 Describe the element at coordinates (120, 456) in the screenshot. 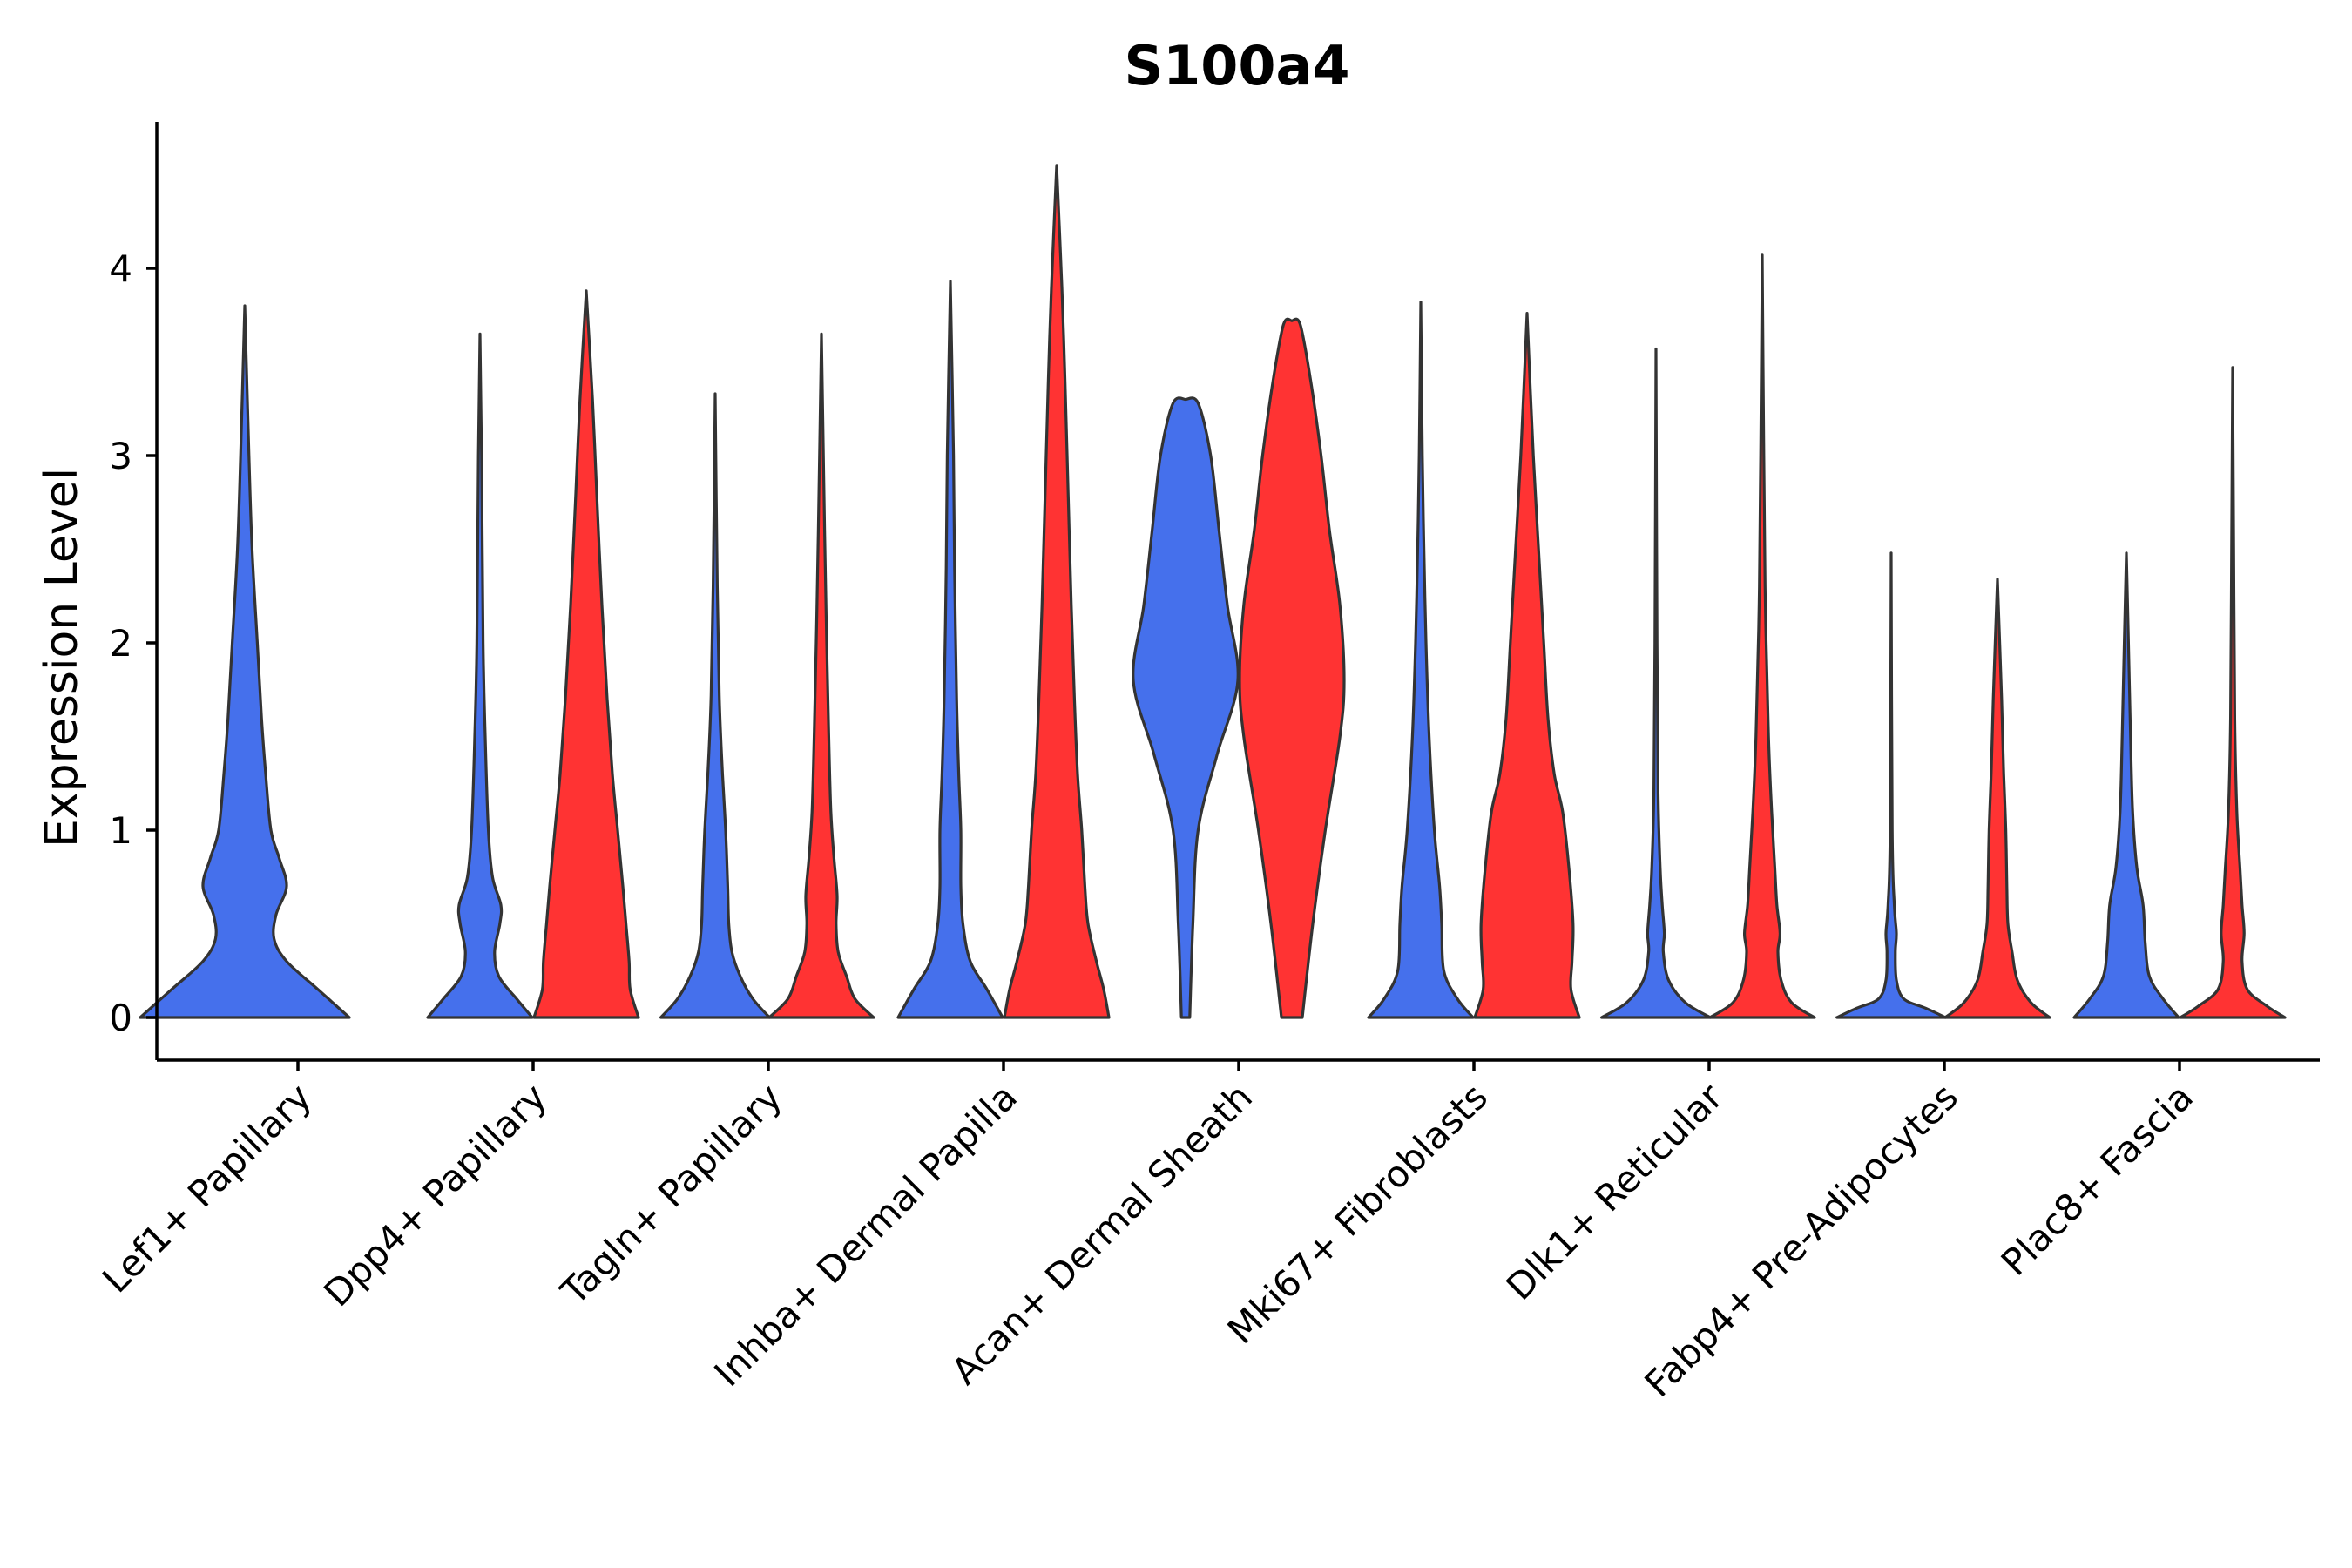

I see `y-tick-label: 3` at that location.